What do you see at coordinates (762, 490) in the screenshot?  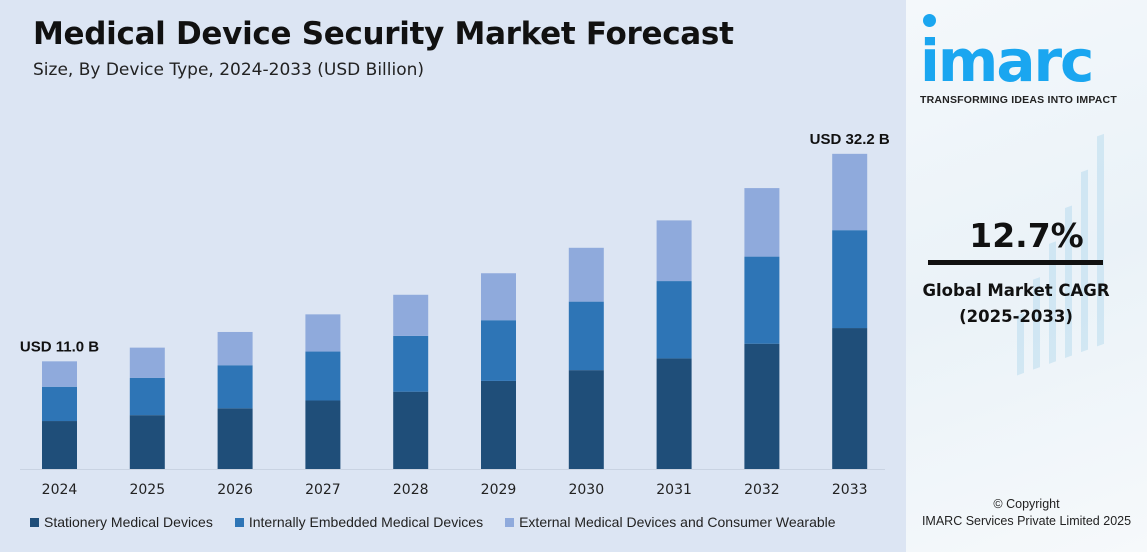 I see `x-tick-label: 2032` at bounding box center [762, 490].